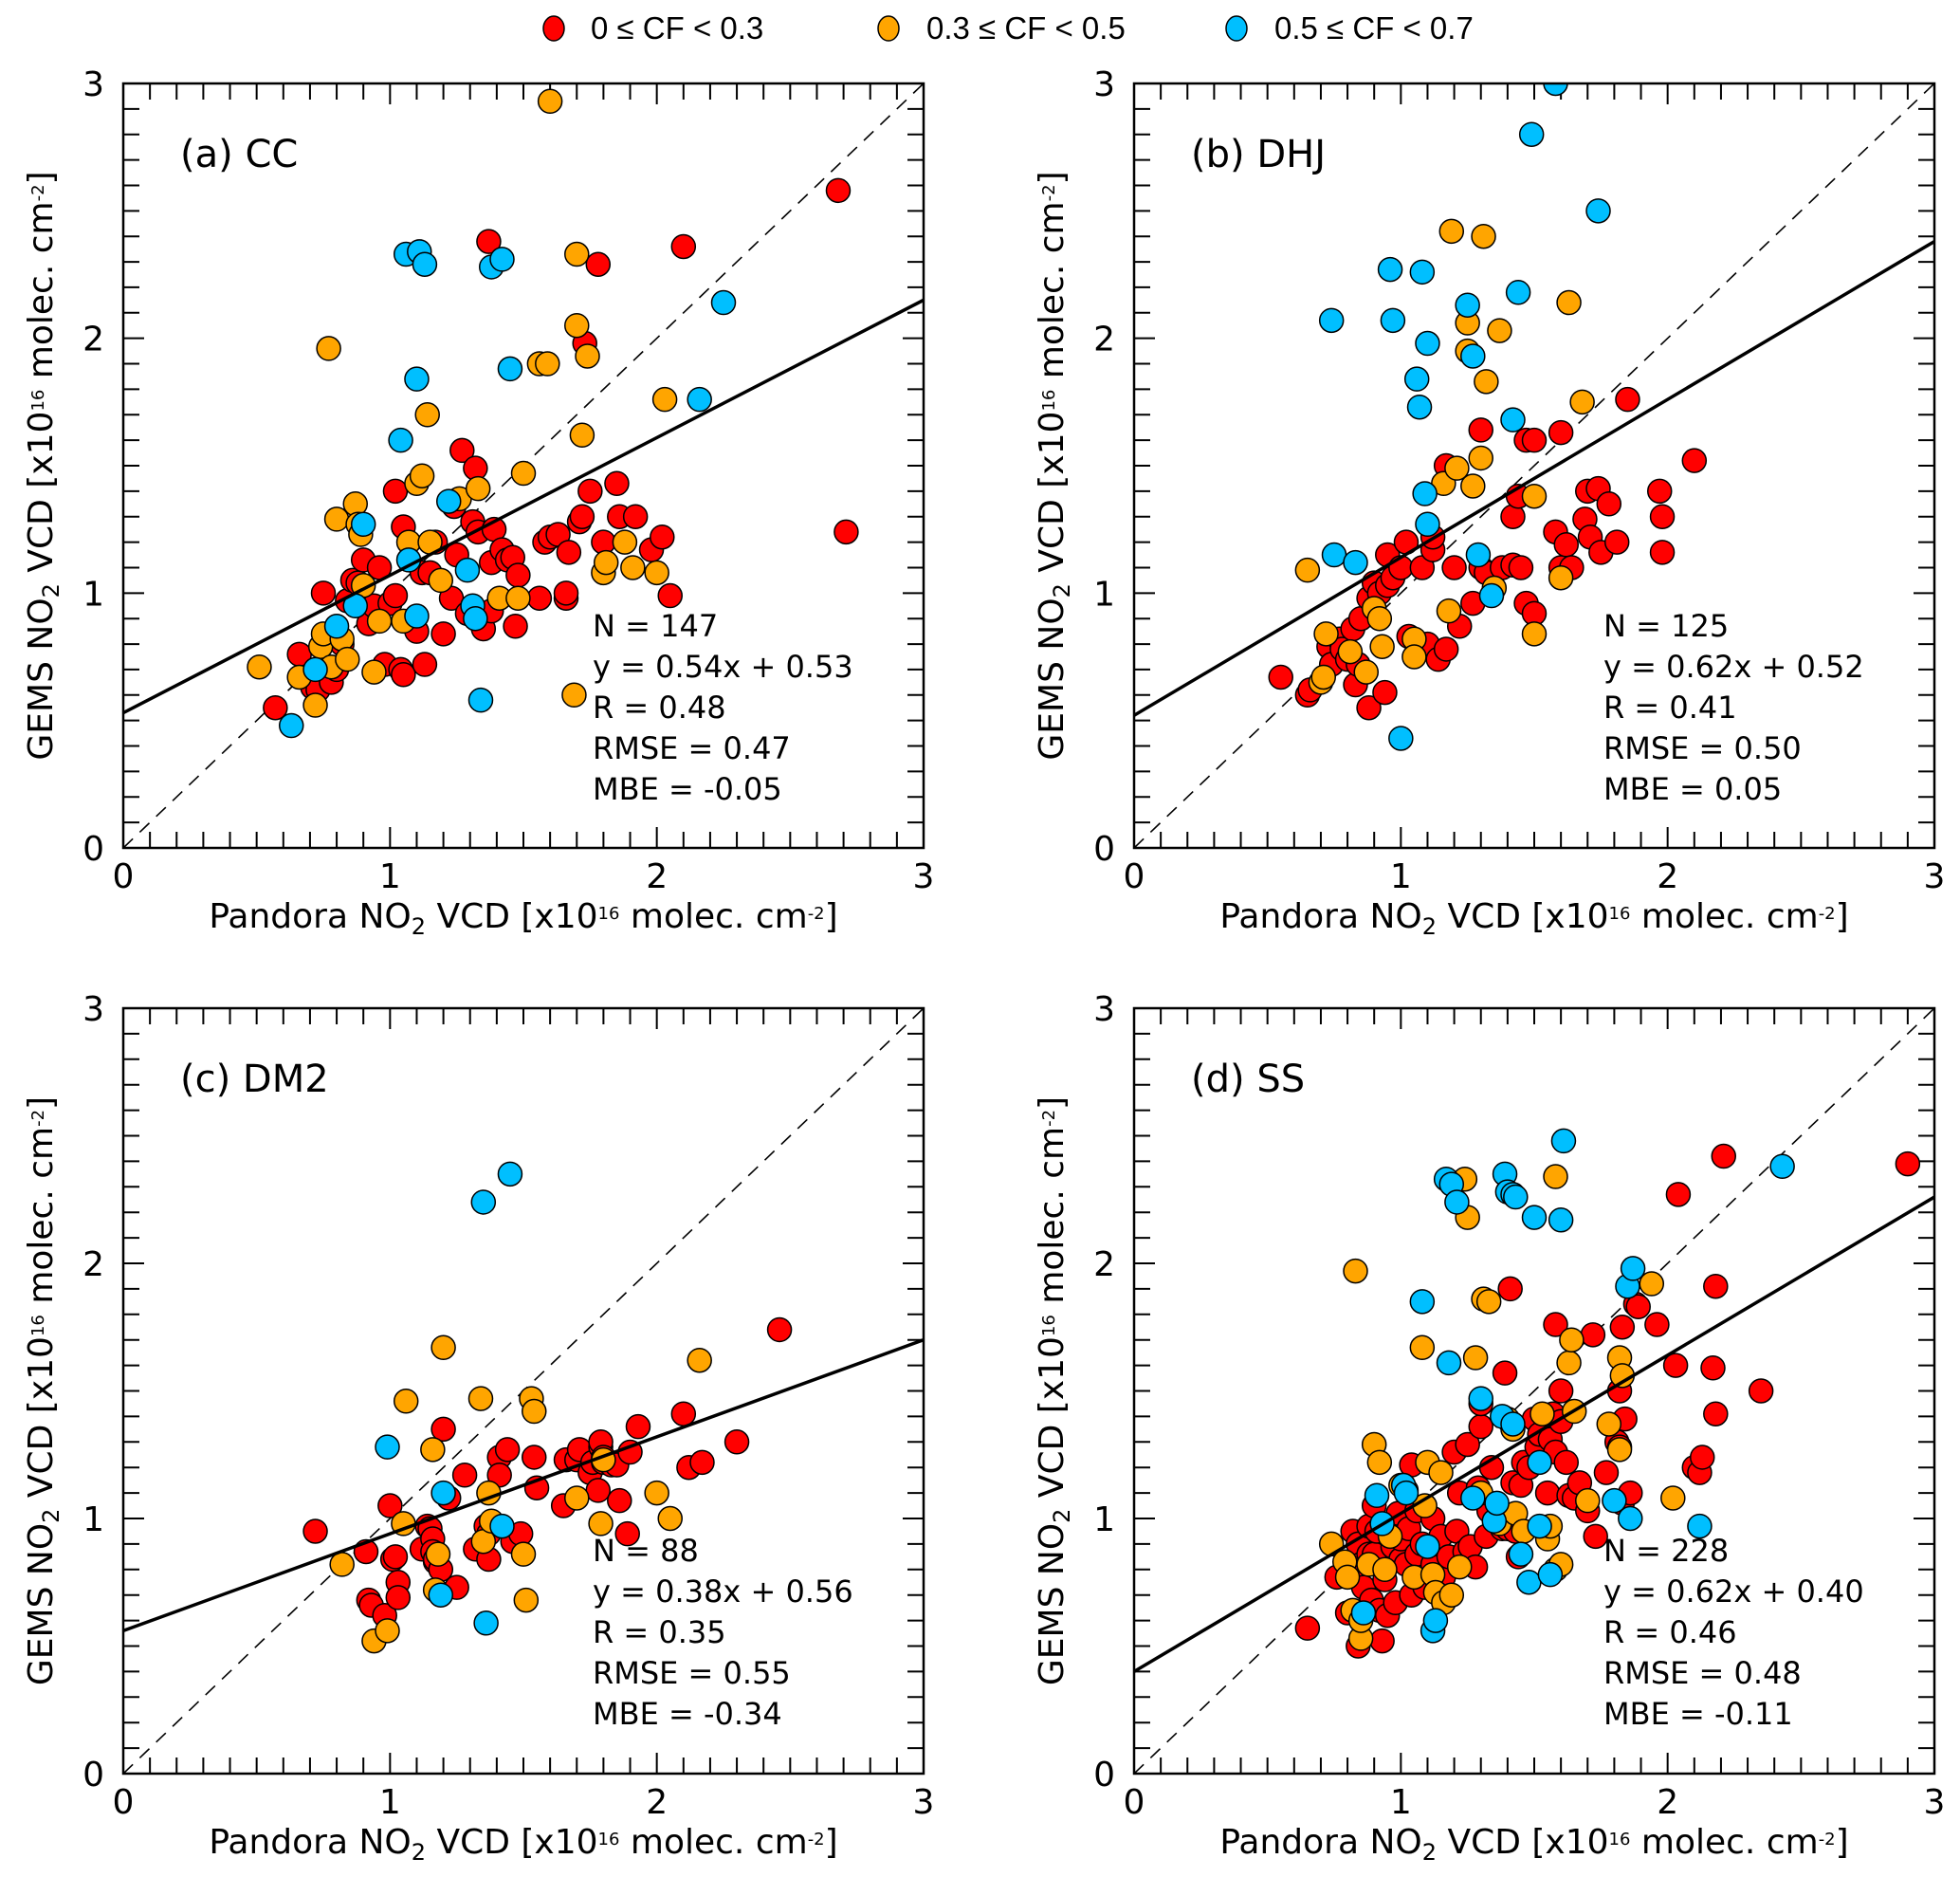  Describe the element at coordinates (655, 626) in the screenshot. I see `stats-line: N = 147` at that location.